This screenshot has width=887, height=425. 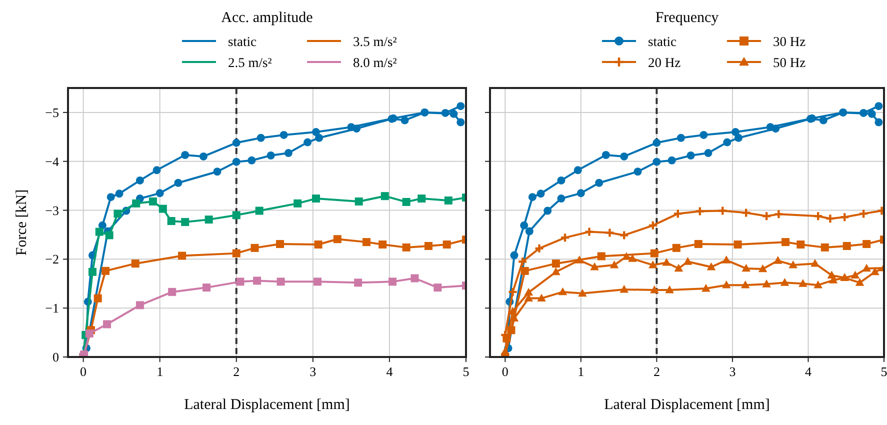 What do you see at coordinates (267, 18) in the screenshot?
I see `legend-title: Acc. amplitude` at bounding box center [267, 18].